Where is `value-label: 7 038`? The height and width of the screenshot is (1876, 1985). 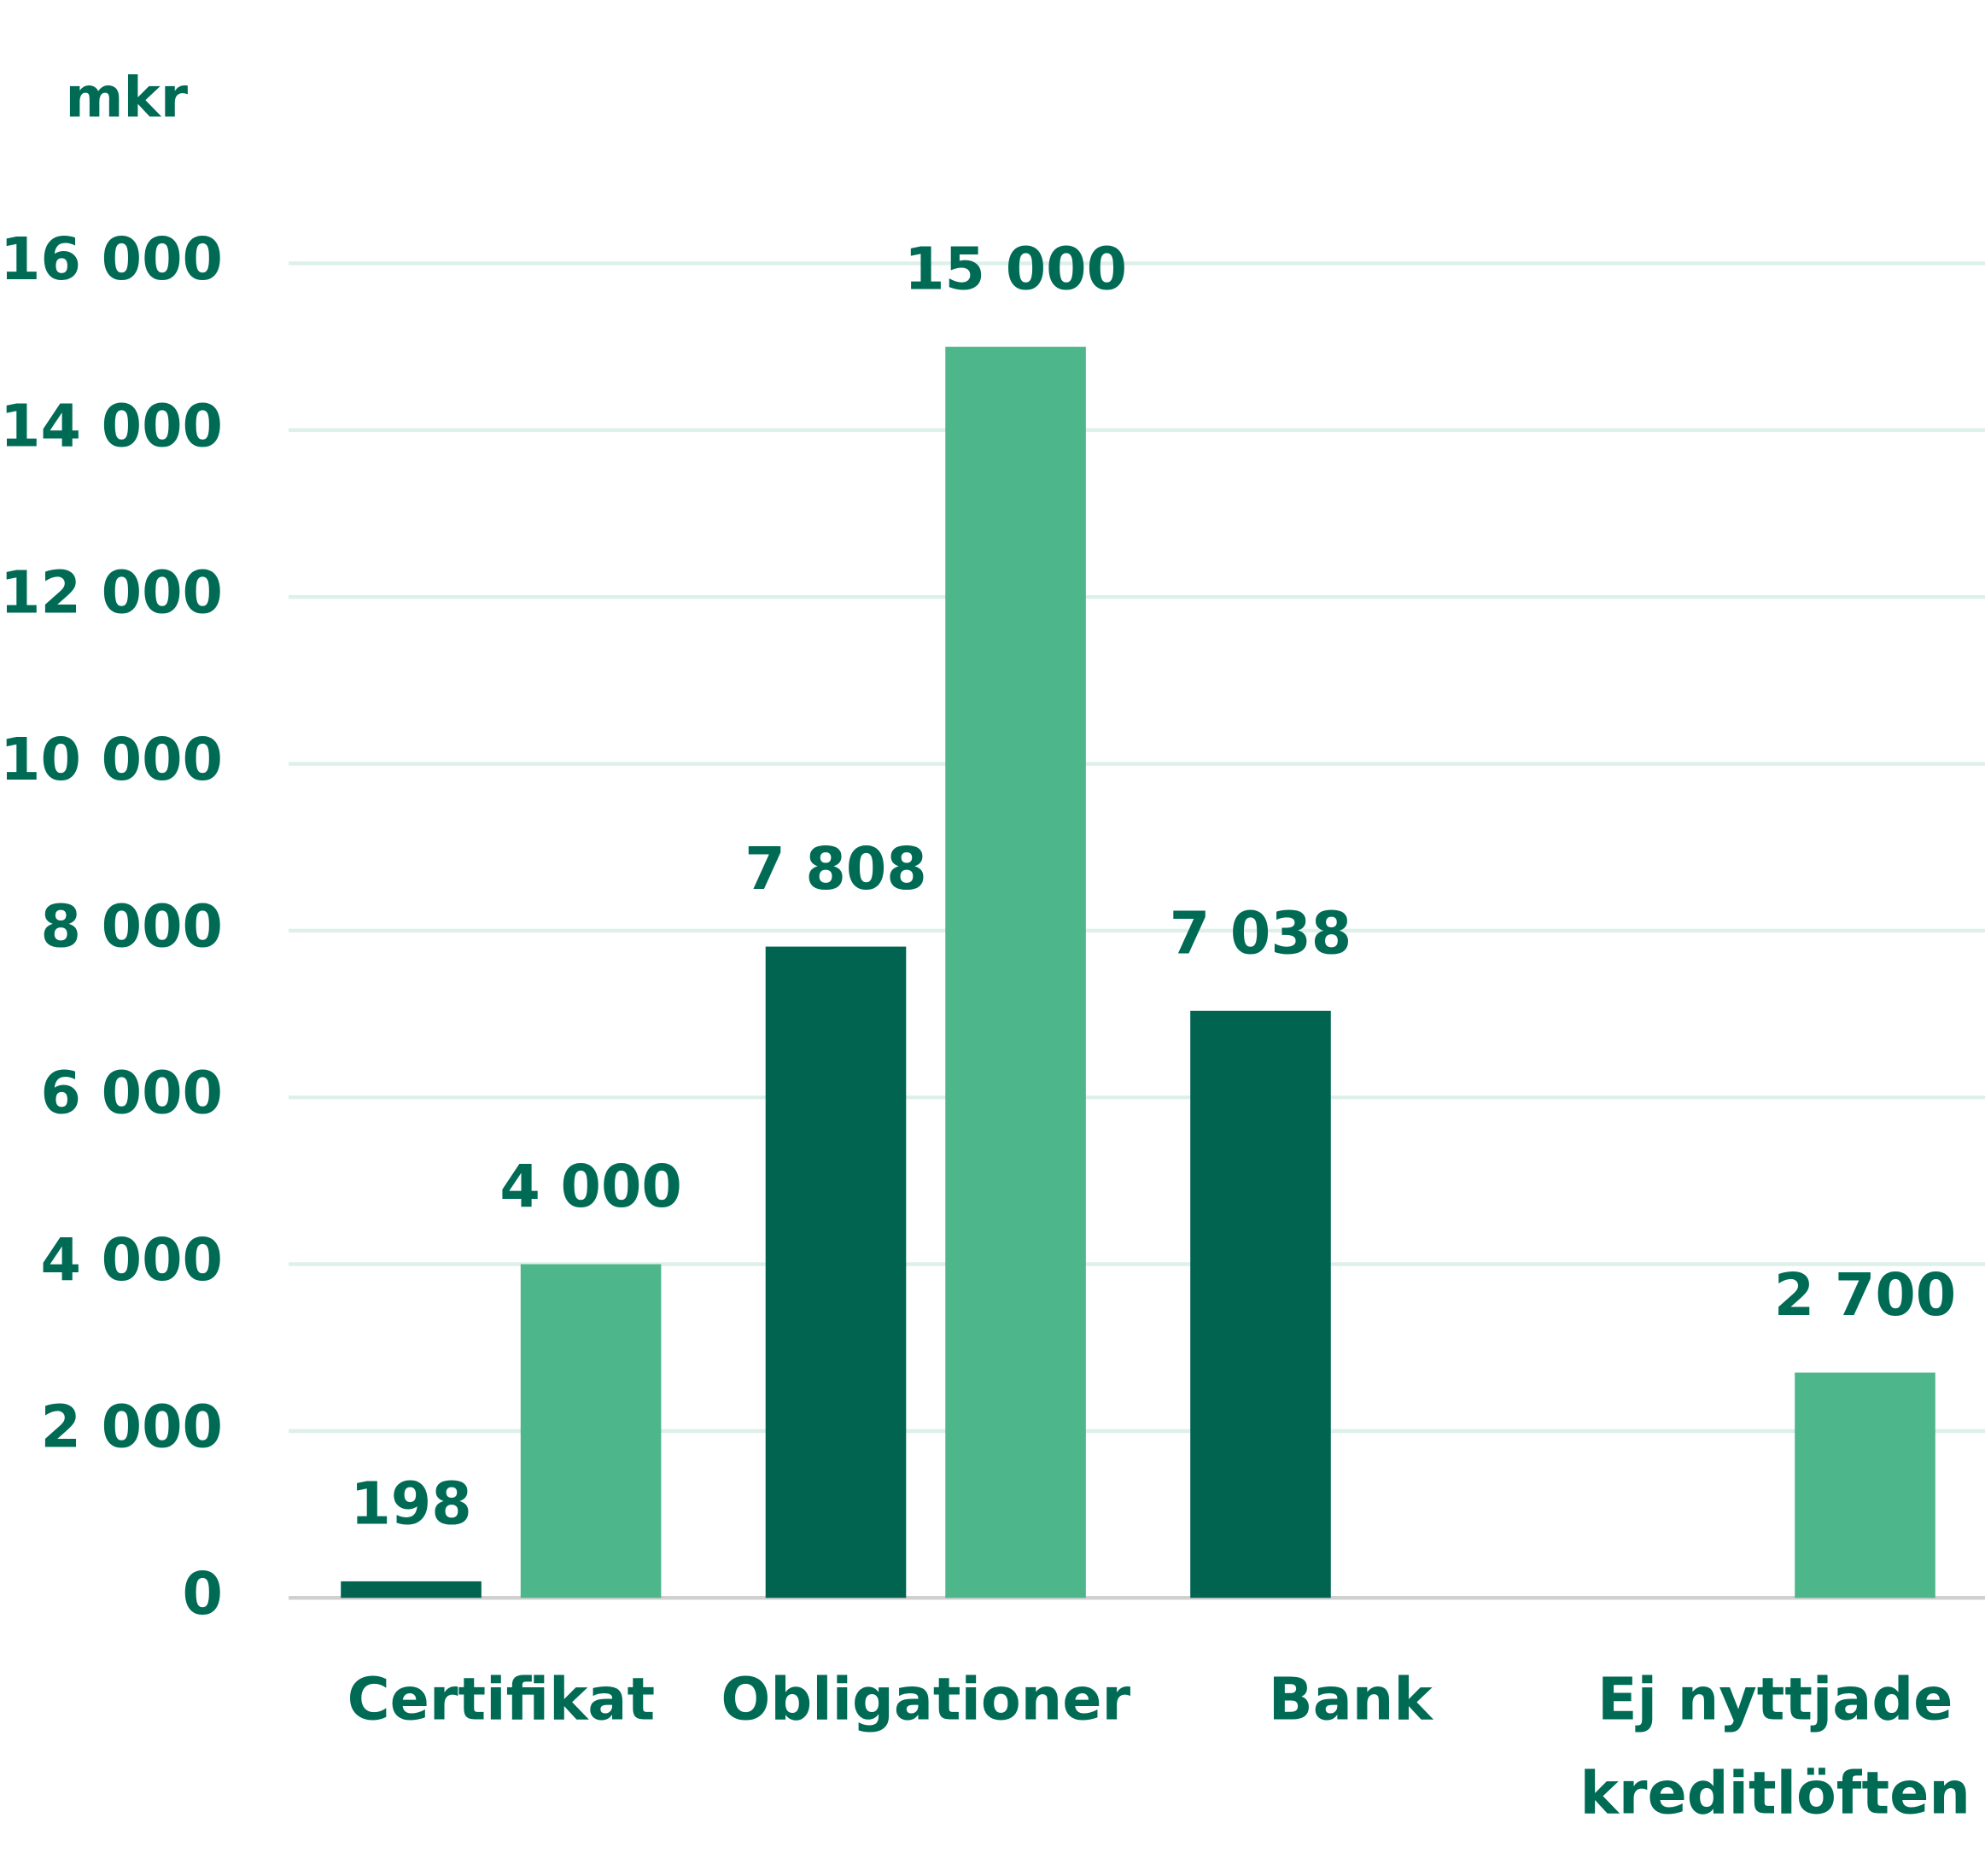
value-label: 7 038 is located at coordinates (1261, 933).